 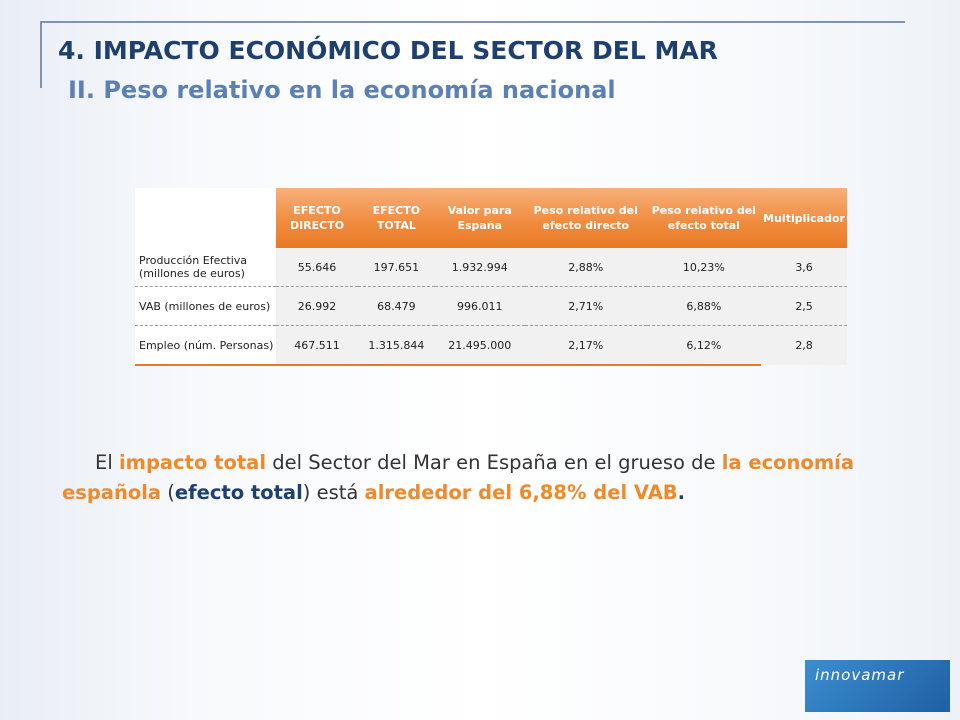 I want to click on left-rule, so click(x=41, y=54).